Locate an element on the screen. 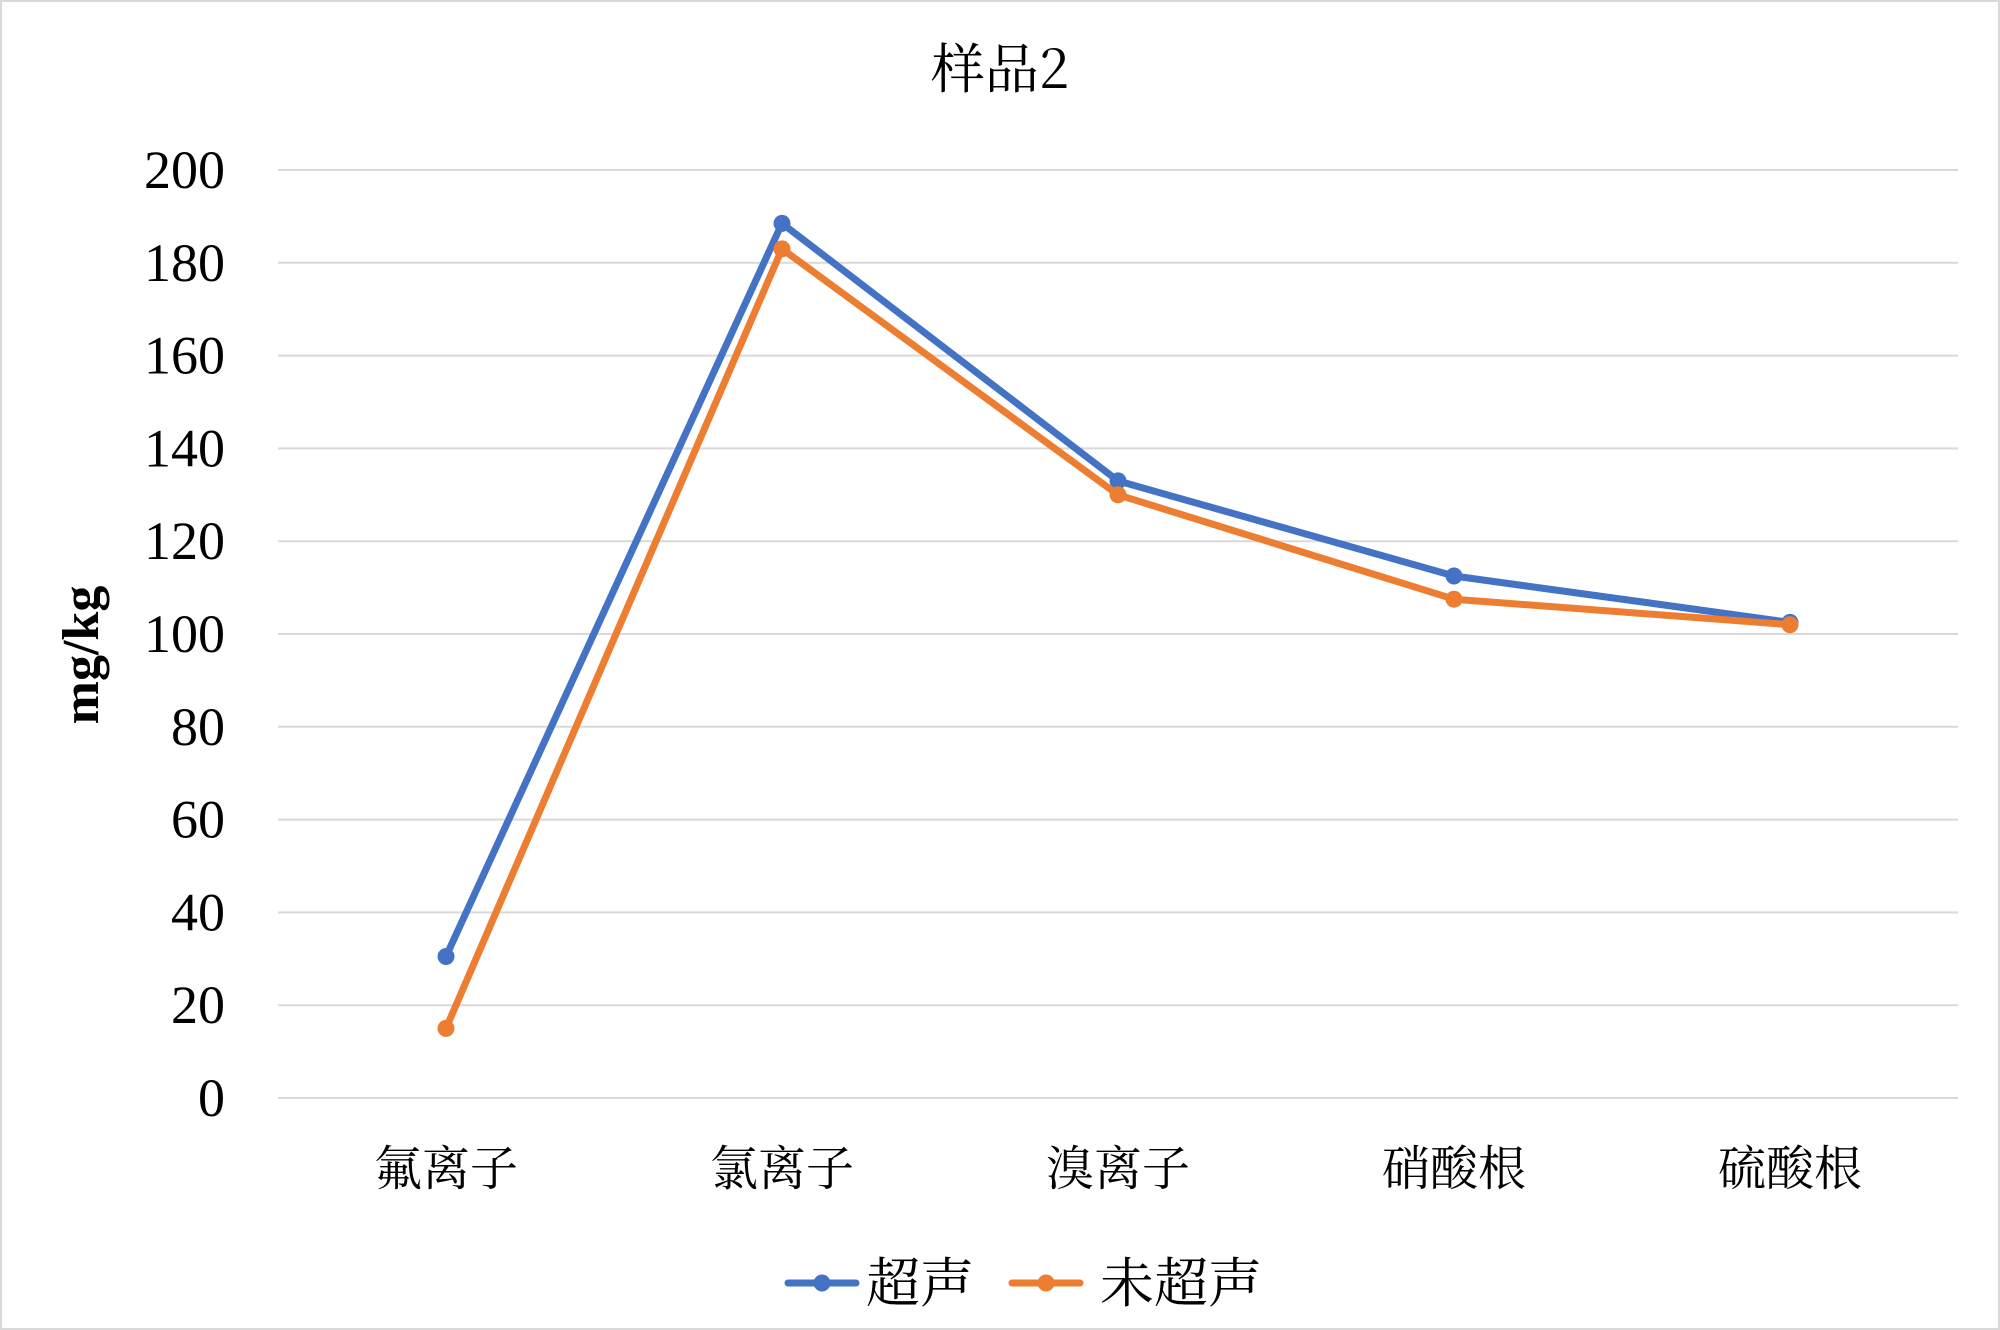  legend-item: 未超声 is located at coordinates (1135, 1279).